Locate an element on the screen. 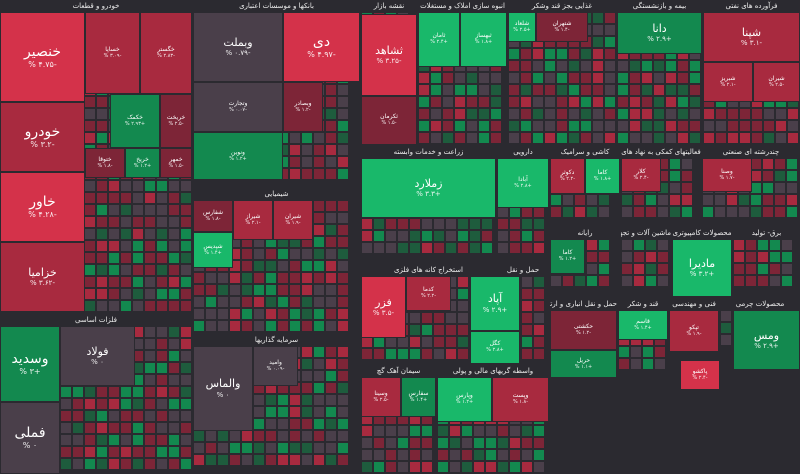  stock-tile: خمهر -۱.۵ % is located at coordinates (176, 163).